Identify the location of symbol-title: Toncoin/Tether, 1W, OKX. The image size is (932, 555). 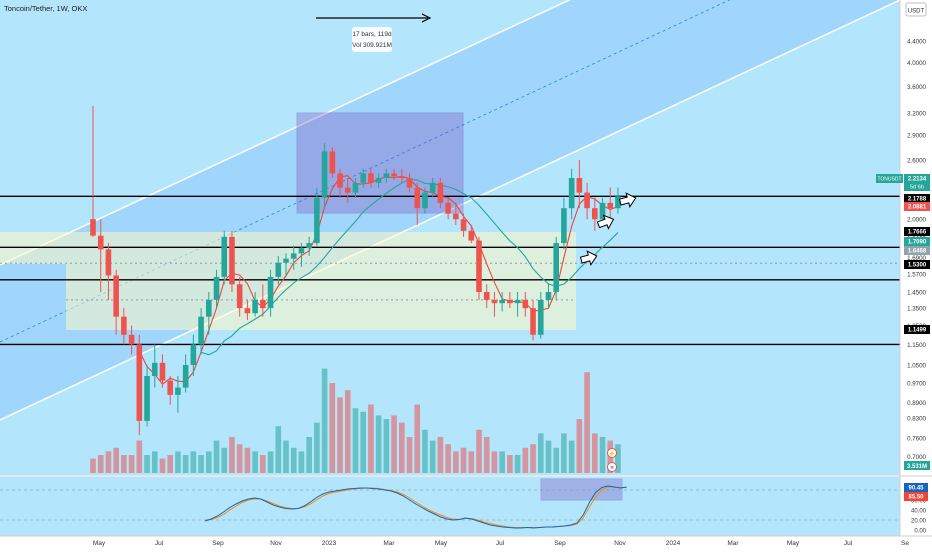
(45, 8).